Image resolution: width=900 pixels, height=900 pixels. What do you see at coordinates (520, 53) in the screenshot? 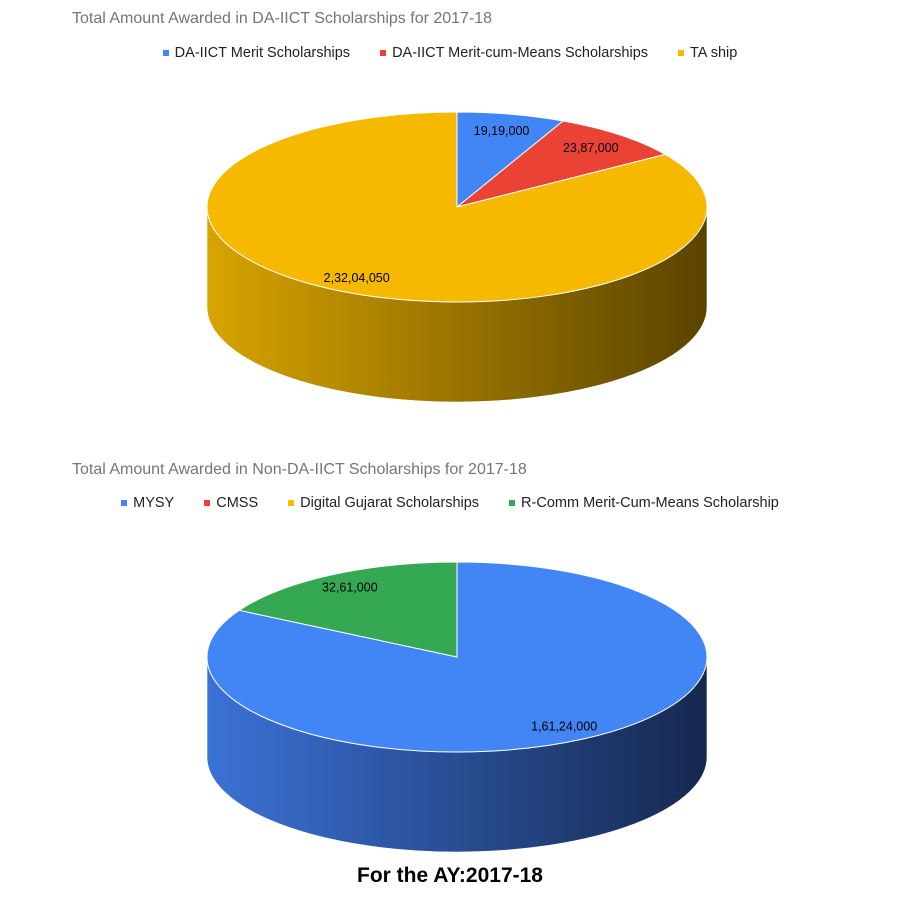
I see `legend-label: DA-IICT Merit-cum-Means Scholarships` at bounding box center [520, 53].